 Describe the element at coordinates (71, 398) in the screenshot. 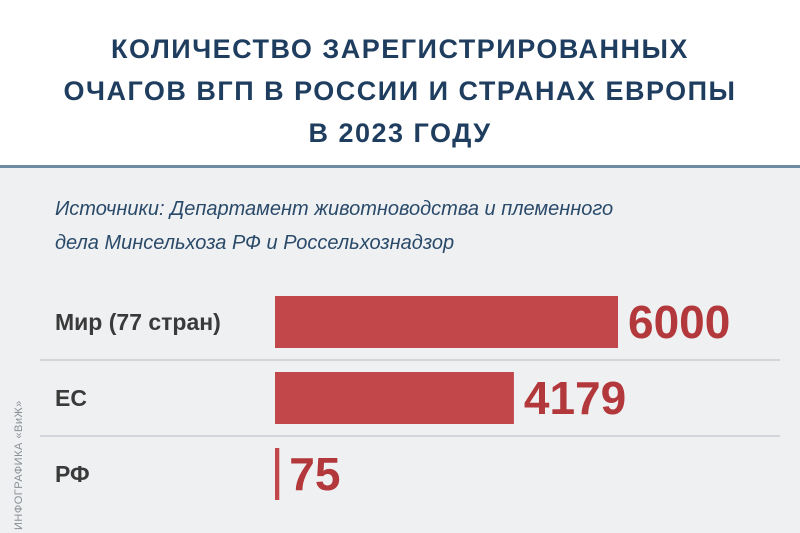

I see `category-label: ЕС` at that location.